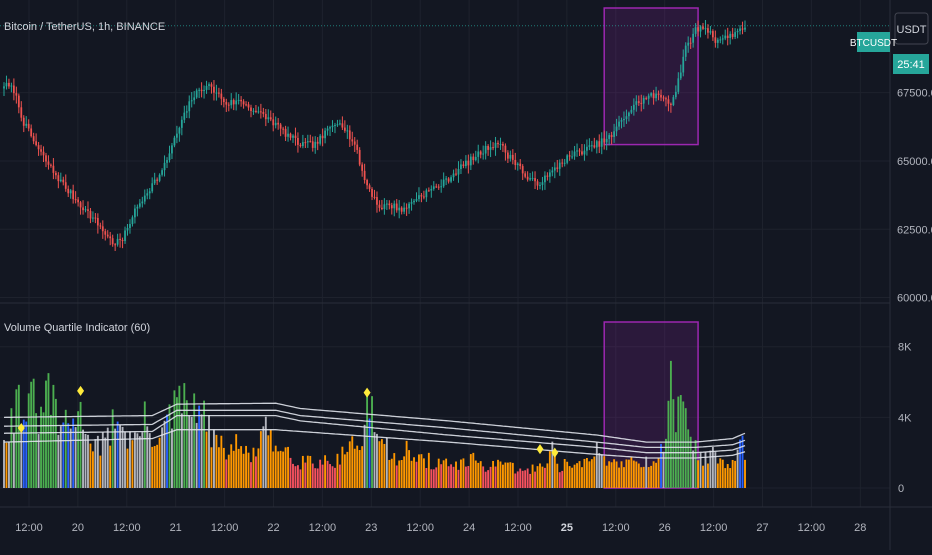 This screenshot has width=932, height=555. I want to click on quartile-lines, so click(374, 430).